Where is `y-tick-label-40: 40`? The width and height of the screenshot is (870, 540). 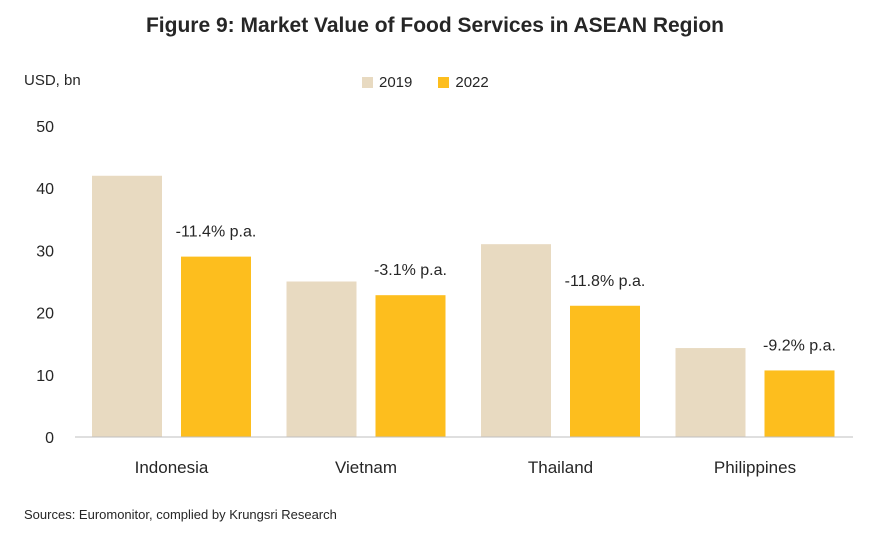 y-tick-label-40: 40 is located at coordinates (45, 189).